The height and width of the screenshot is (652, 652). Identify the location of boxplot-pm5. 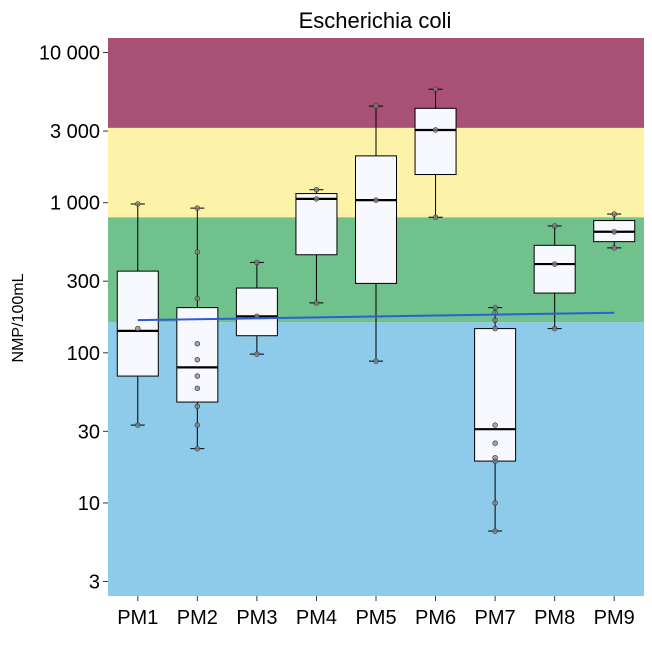
(376, 233).